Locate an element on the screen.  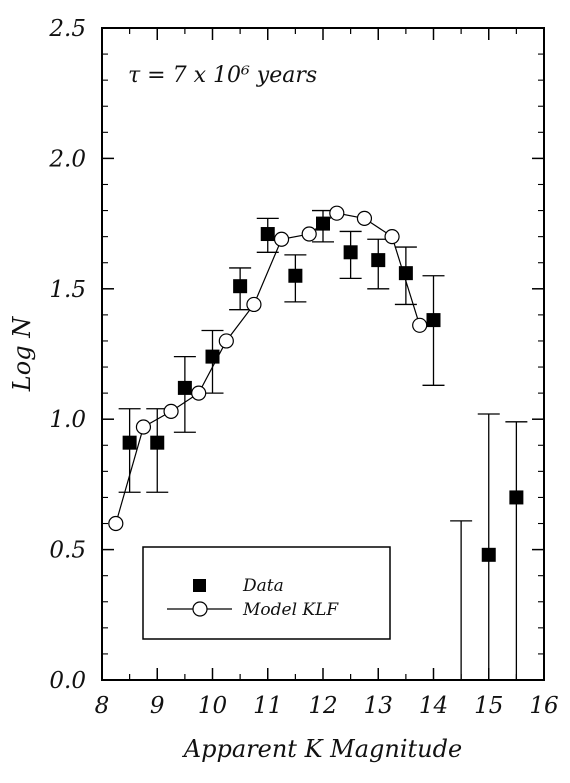
legend-data-label: Data is located at coordinates (263, 586).